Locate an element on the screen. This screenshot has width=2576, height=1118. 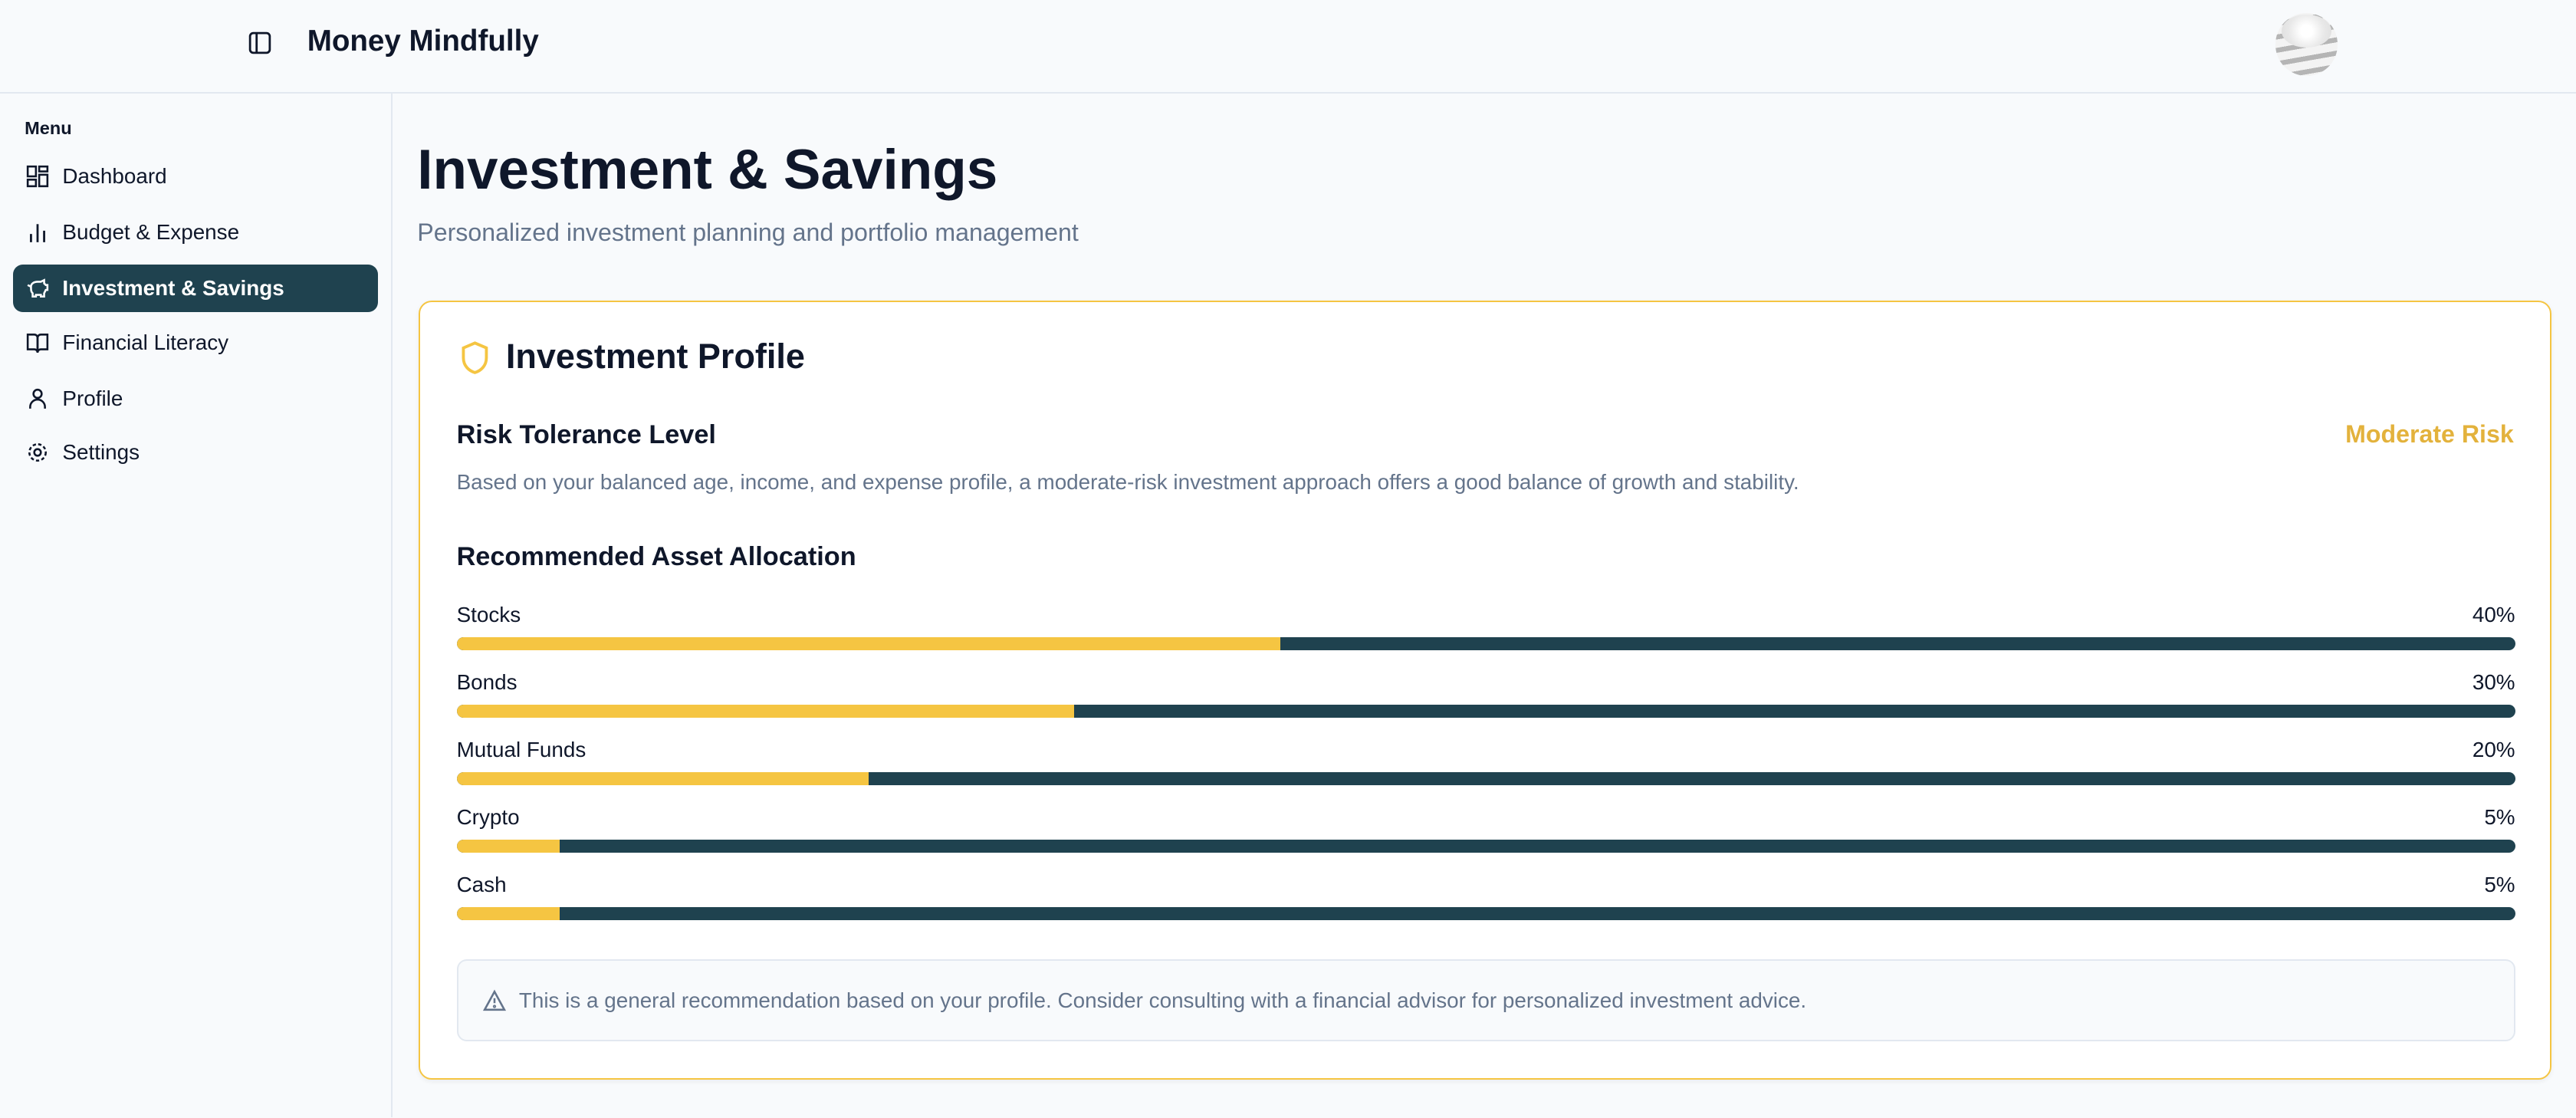
warning-icon is located at coordinates (494, 1000).